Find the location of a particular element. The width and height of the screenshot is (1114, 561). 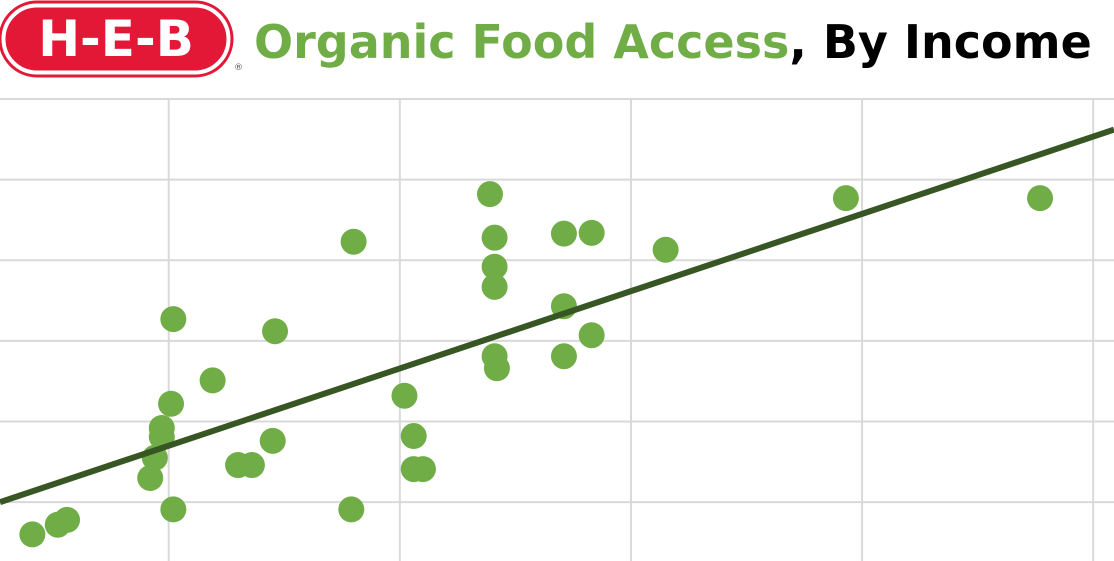

chart-title-suffix: , By Income is located at coordinates (940, 42).